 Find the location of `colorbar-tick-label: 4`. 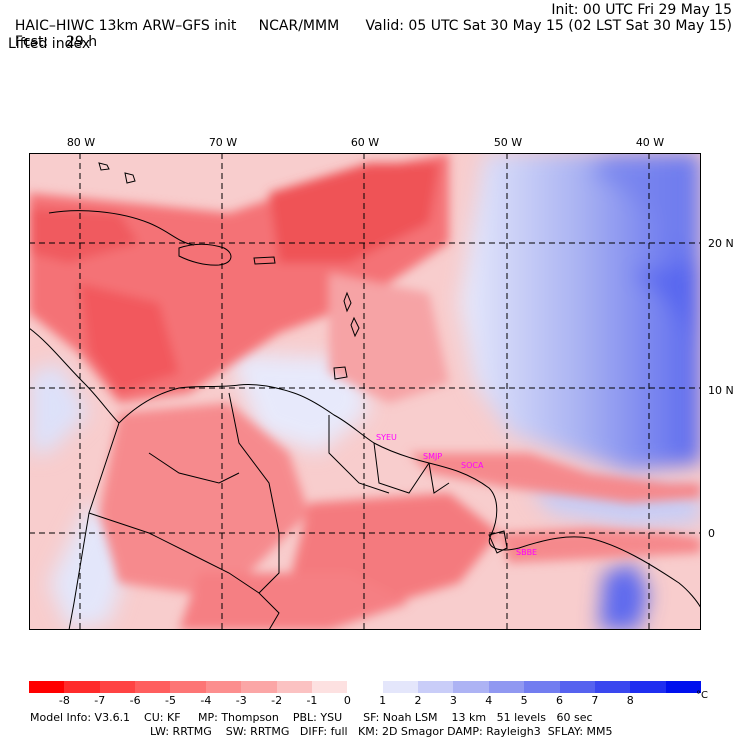

colorbar-tick-label: 4 is located at coordinates (489, 700).